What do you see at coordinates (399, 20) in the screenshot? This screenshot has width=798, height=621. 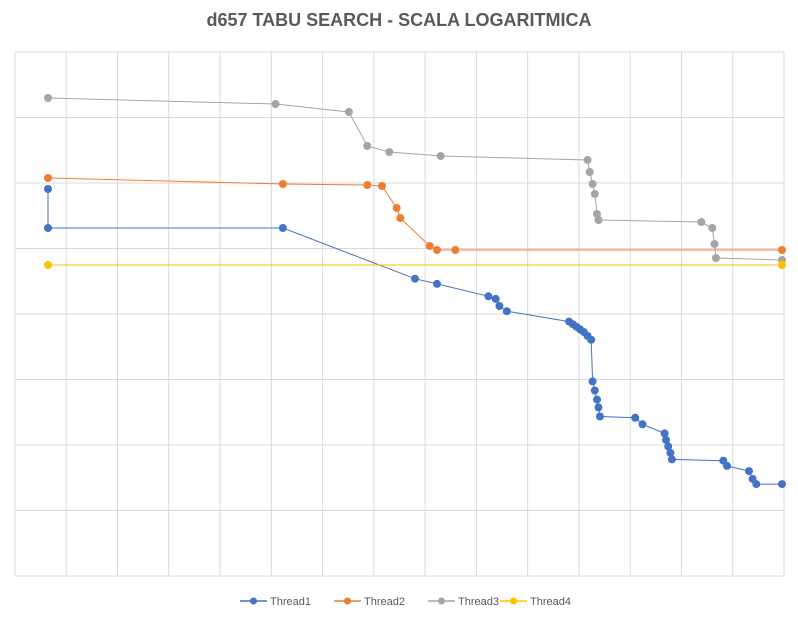 I see `chart-title: d657 TABU SEARCH - SCALA LOGARITMICA` at bounding box center [399, 20].